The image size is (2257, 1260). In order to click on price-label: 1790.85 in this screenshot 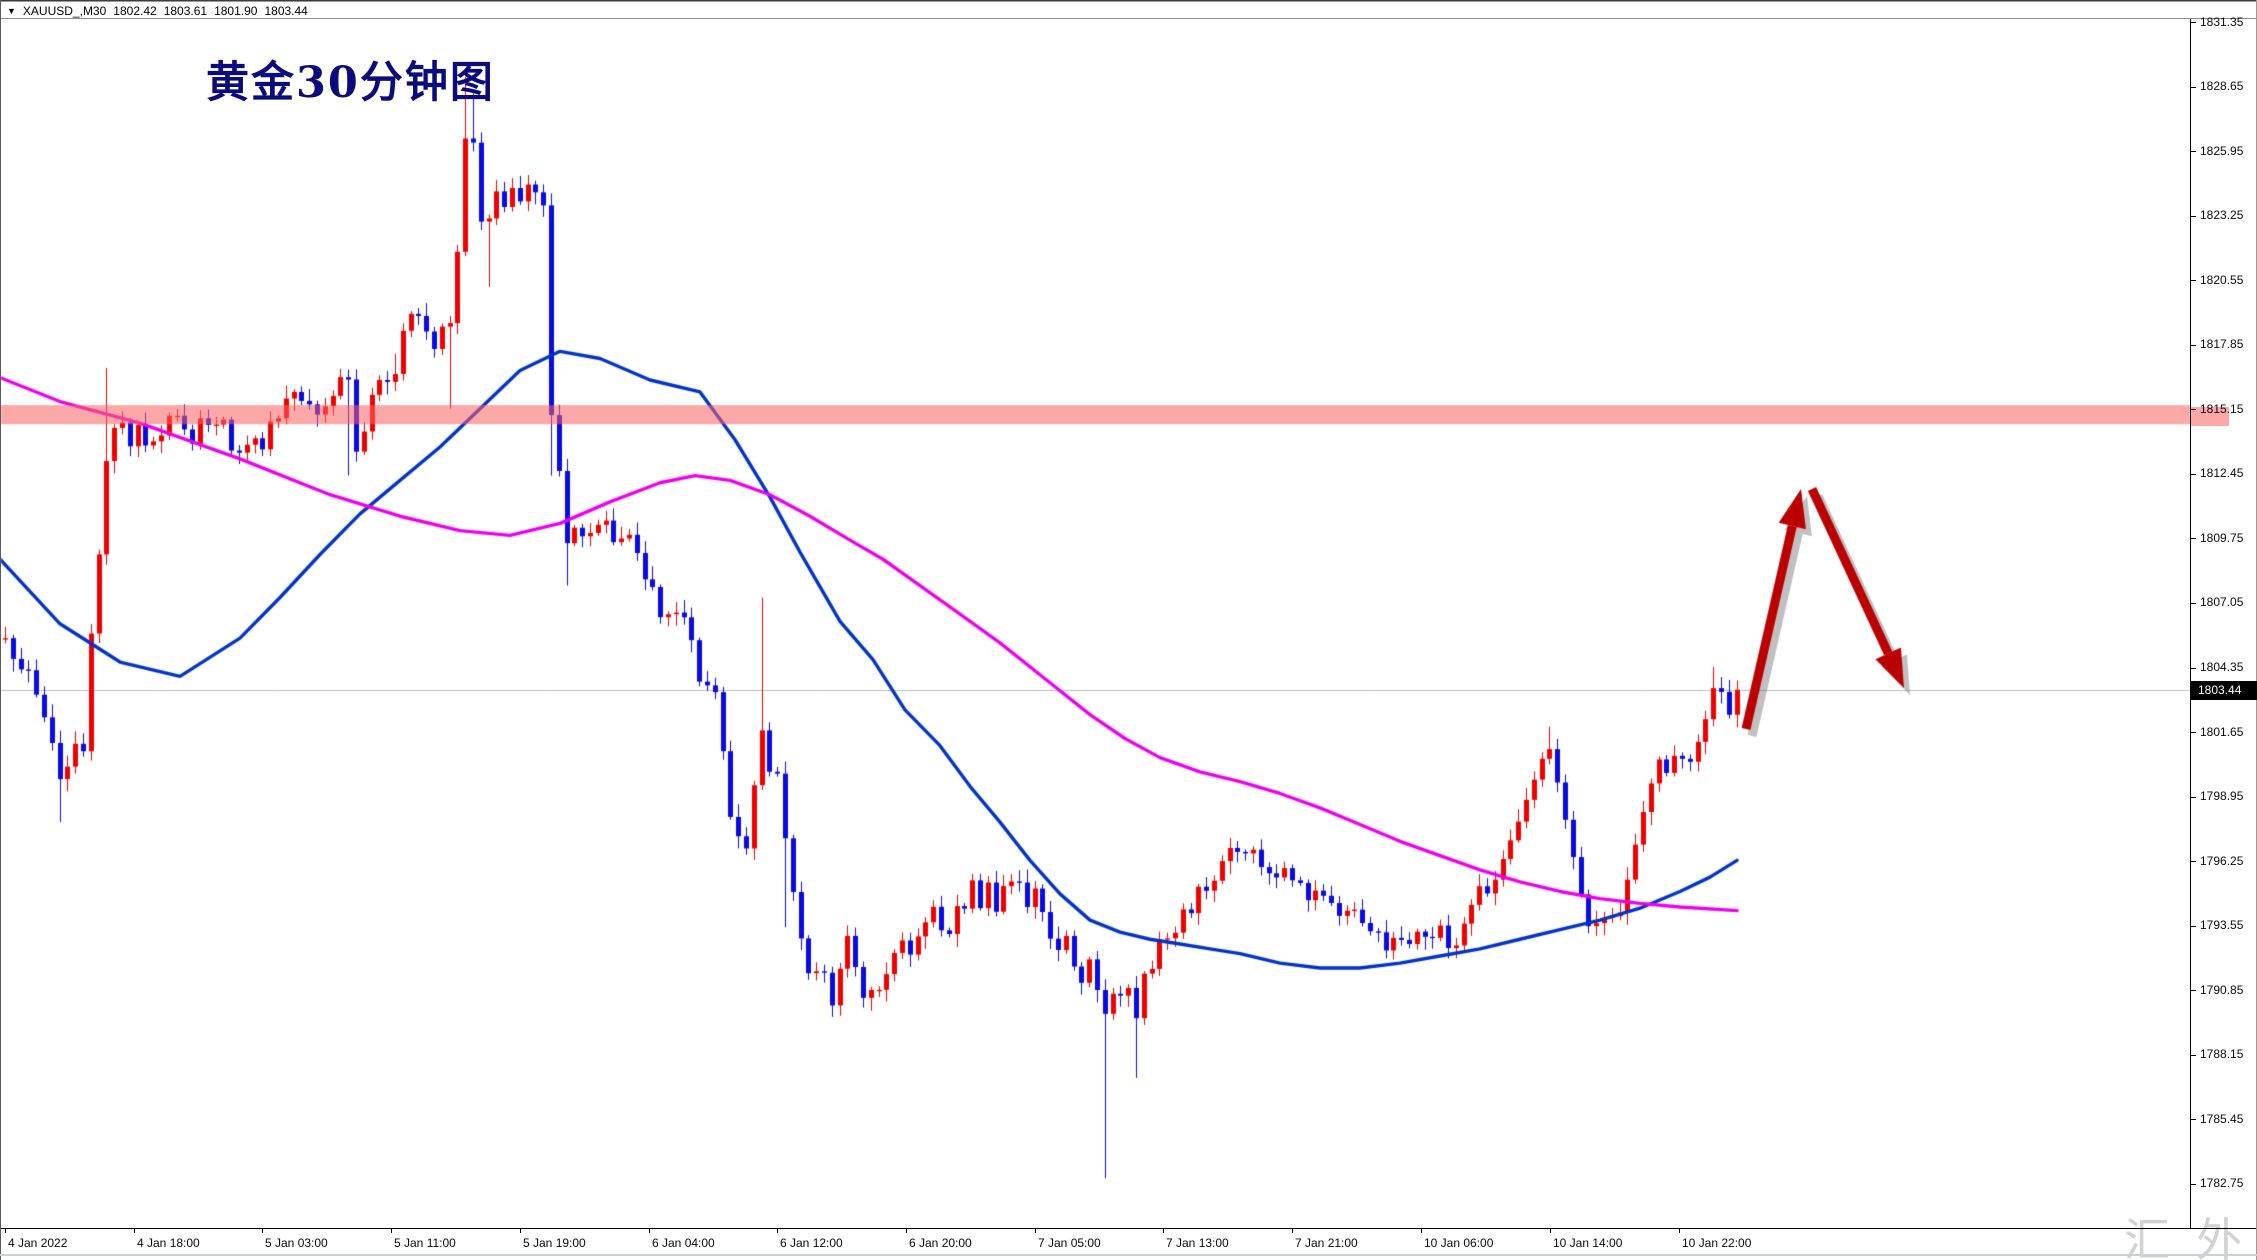, I will do `click(2222, 989)`.